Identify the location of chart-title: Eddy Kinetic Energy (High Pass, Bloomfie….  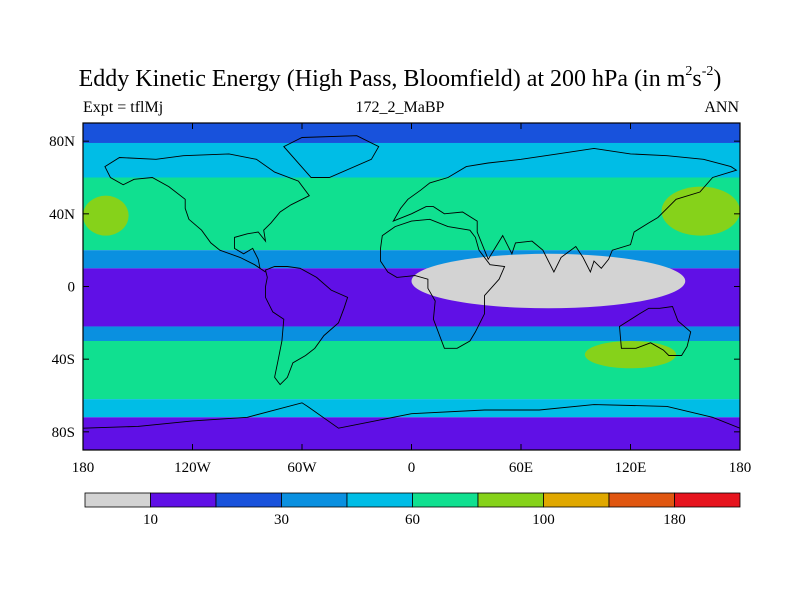
(400, 78).